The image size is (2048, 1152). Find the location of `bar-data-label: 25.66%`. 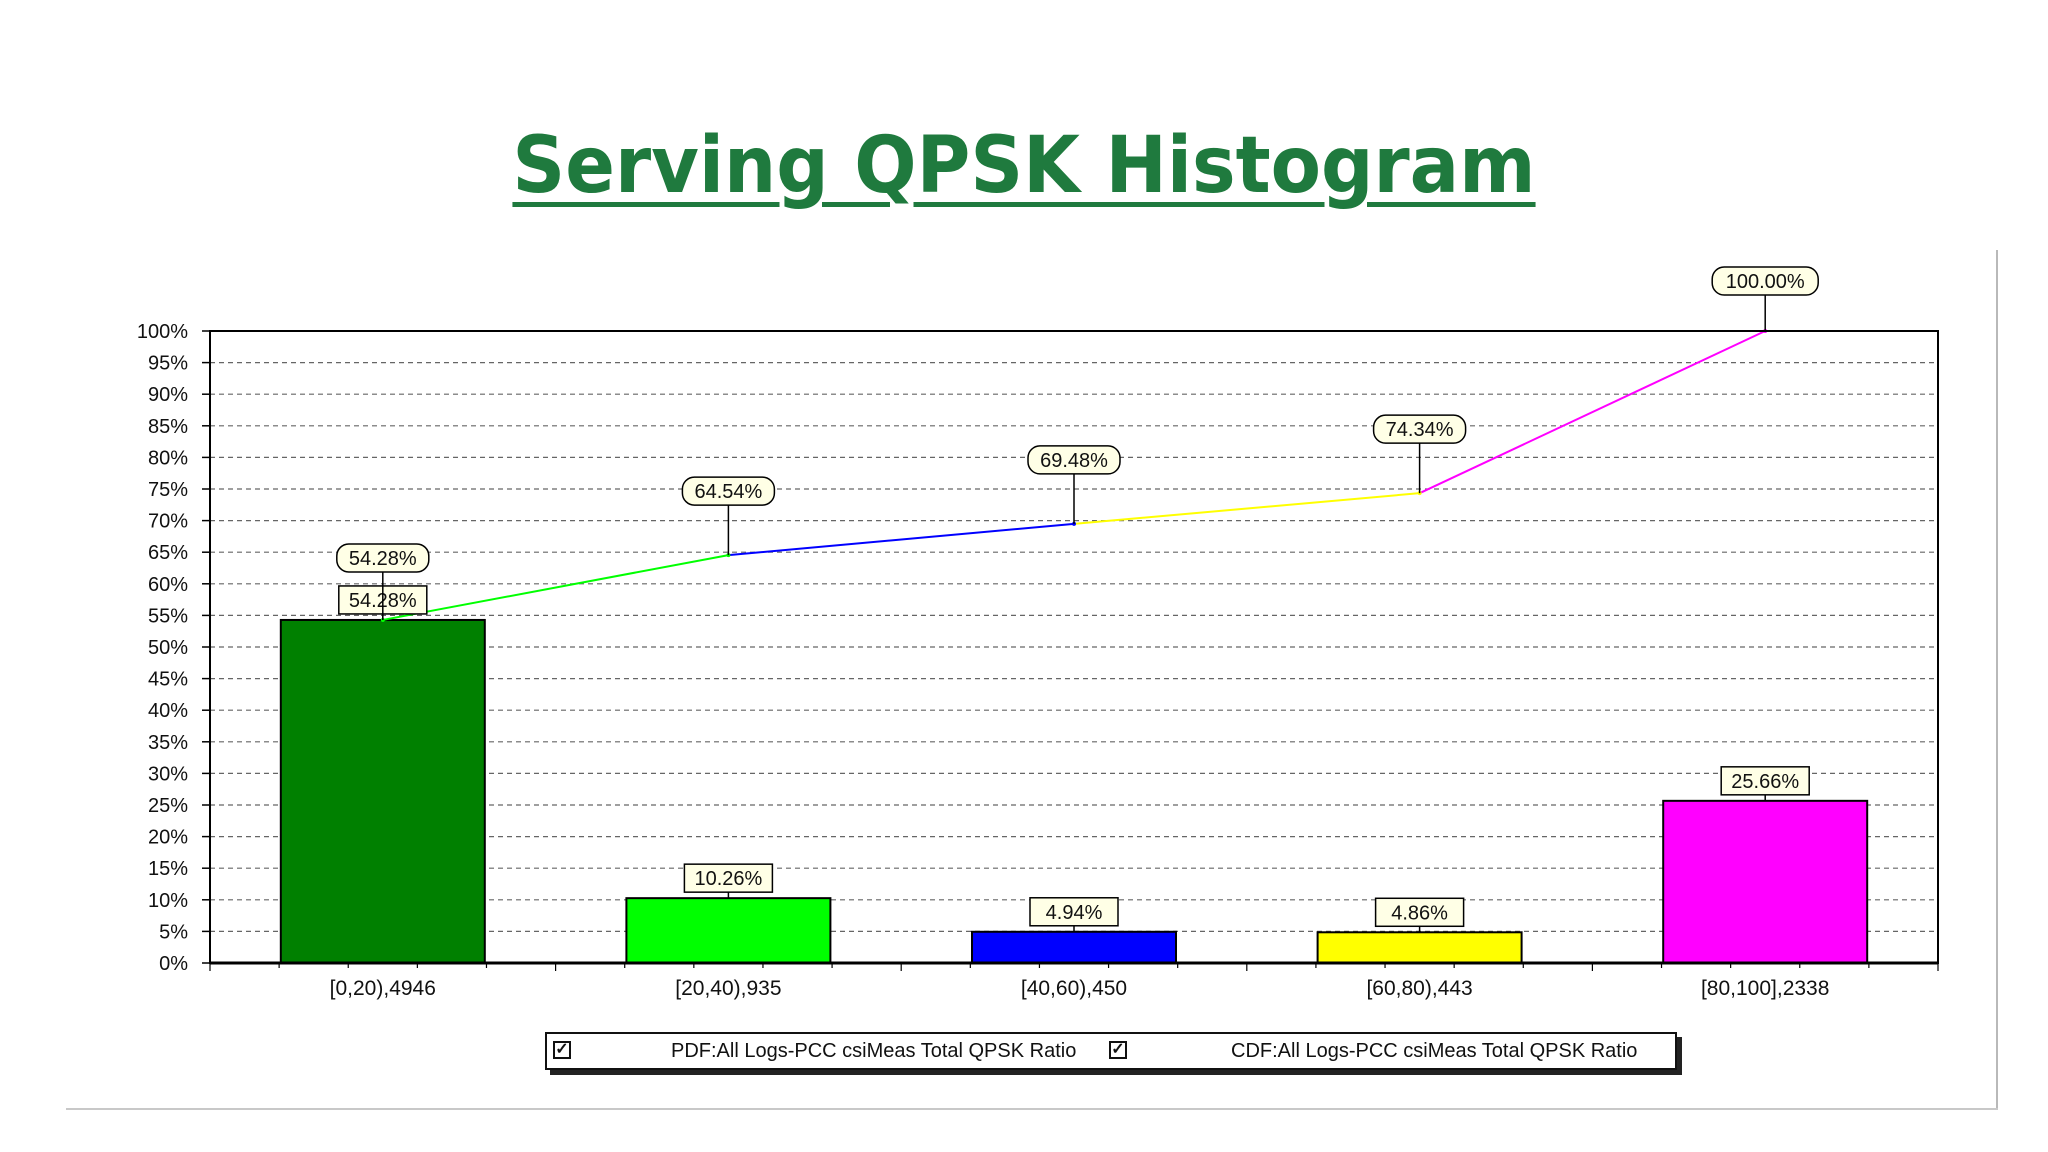

bar-data-label: 25.66% is located at coordinates (1765, 782).